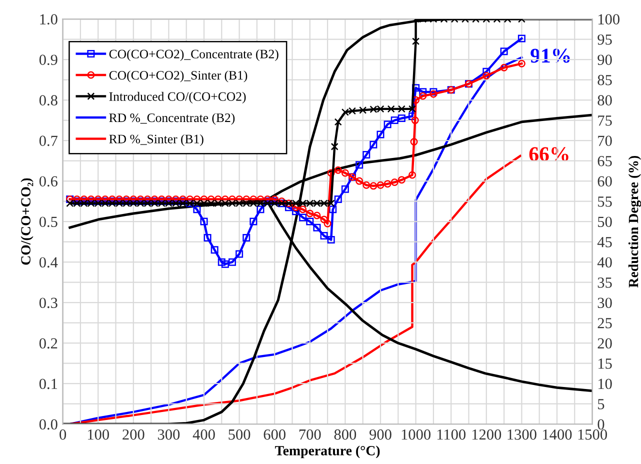 This screenshot has width=641, height=464. I want to click on y-tick-label: 0.2, so click(48, 343).